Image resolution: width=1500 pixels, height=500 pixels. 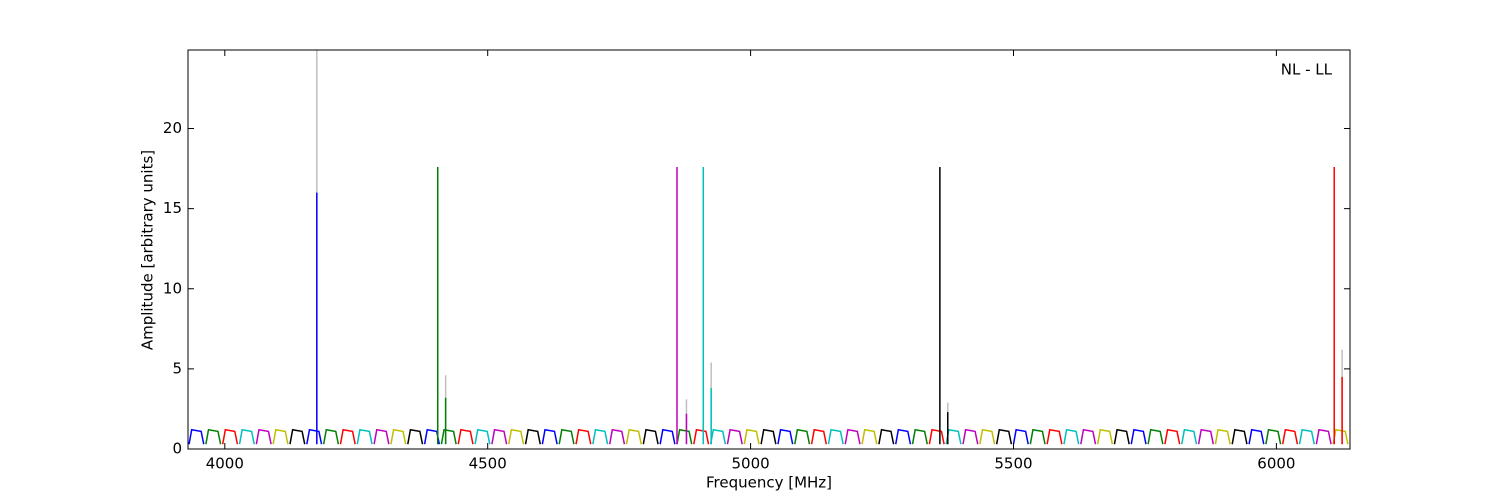 I want to click on y-tick-label: 10, so click(x=172, y=288).